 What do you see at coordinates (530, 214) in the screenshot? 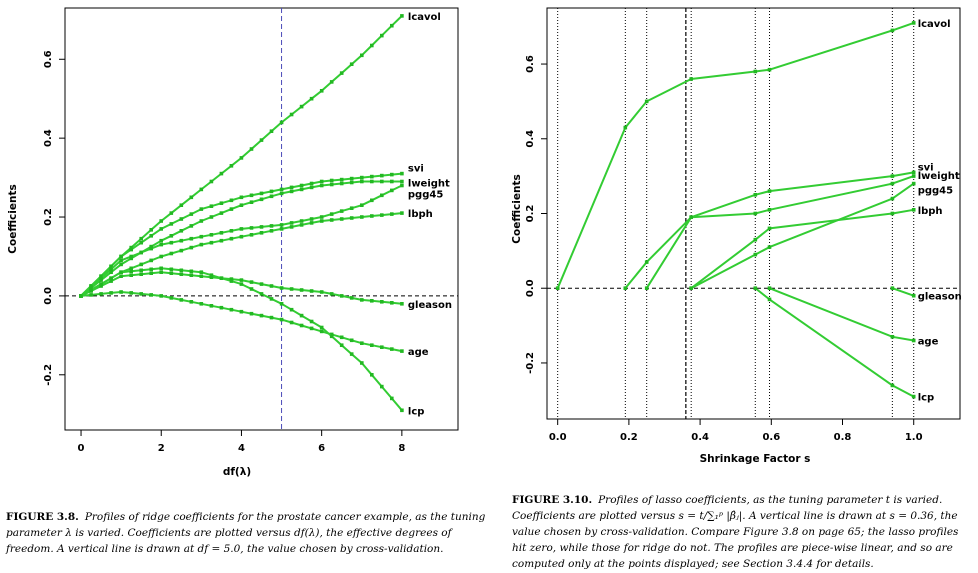
I see `y-tick-label: 0.2` at bounding box center [530, 214].